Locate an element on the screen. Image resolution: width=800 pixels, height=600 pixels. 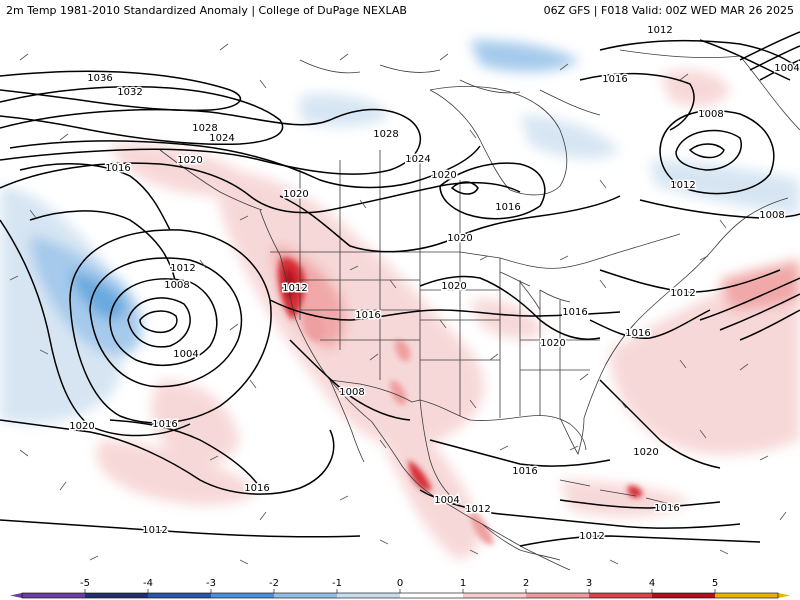
warm-anomaly-mexico-coast is located at coordinates (420, 475).